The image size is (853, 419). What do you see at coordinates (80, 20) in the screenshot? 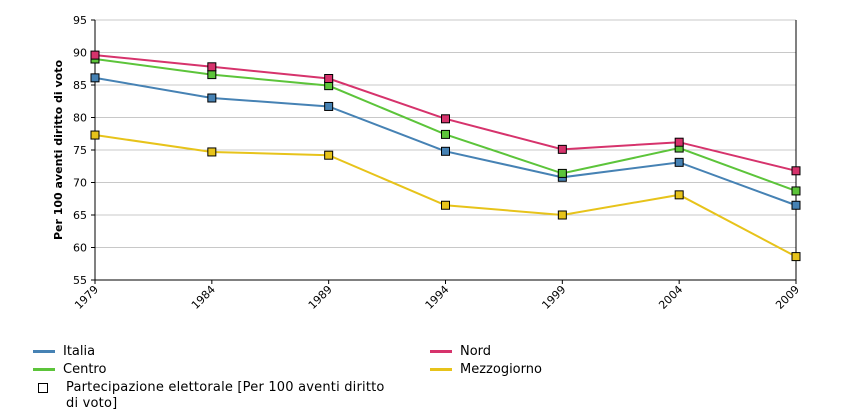
I see `y-tick-label: 95` at bounding box center [80, 20].